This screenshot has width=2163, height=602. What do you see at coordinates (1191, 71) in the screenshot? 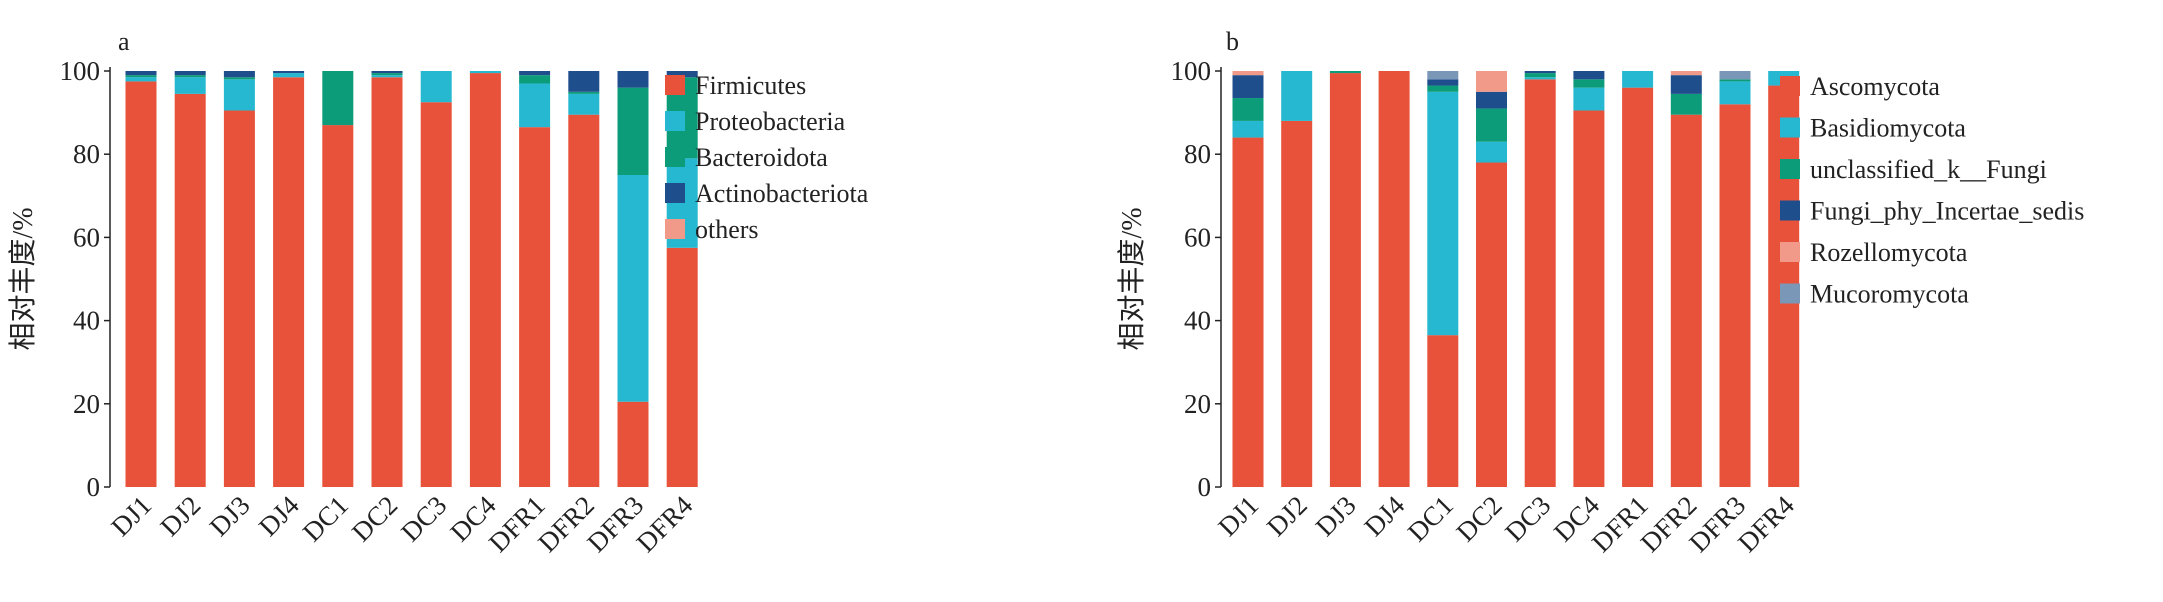
I see `y-tick-label: 100` at bounding box center [1191, 71].